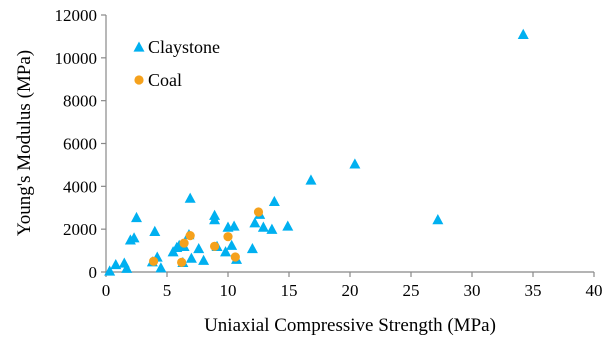 This screenshot has width=616, height=340. I want to click on y-axis-ticks: 0 2000 4000 6000 8000 10000 12000, so click(80, 144).